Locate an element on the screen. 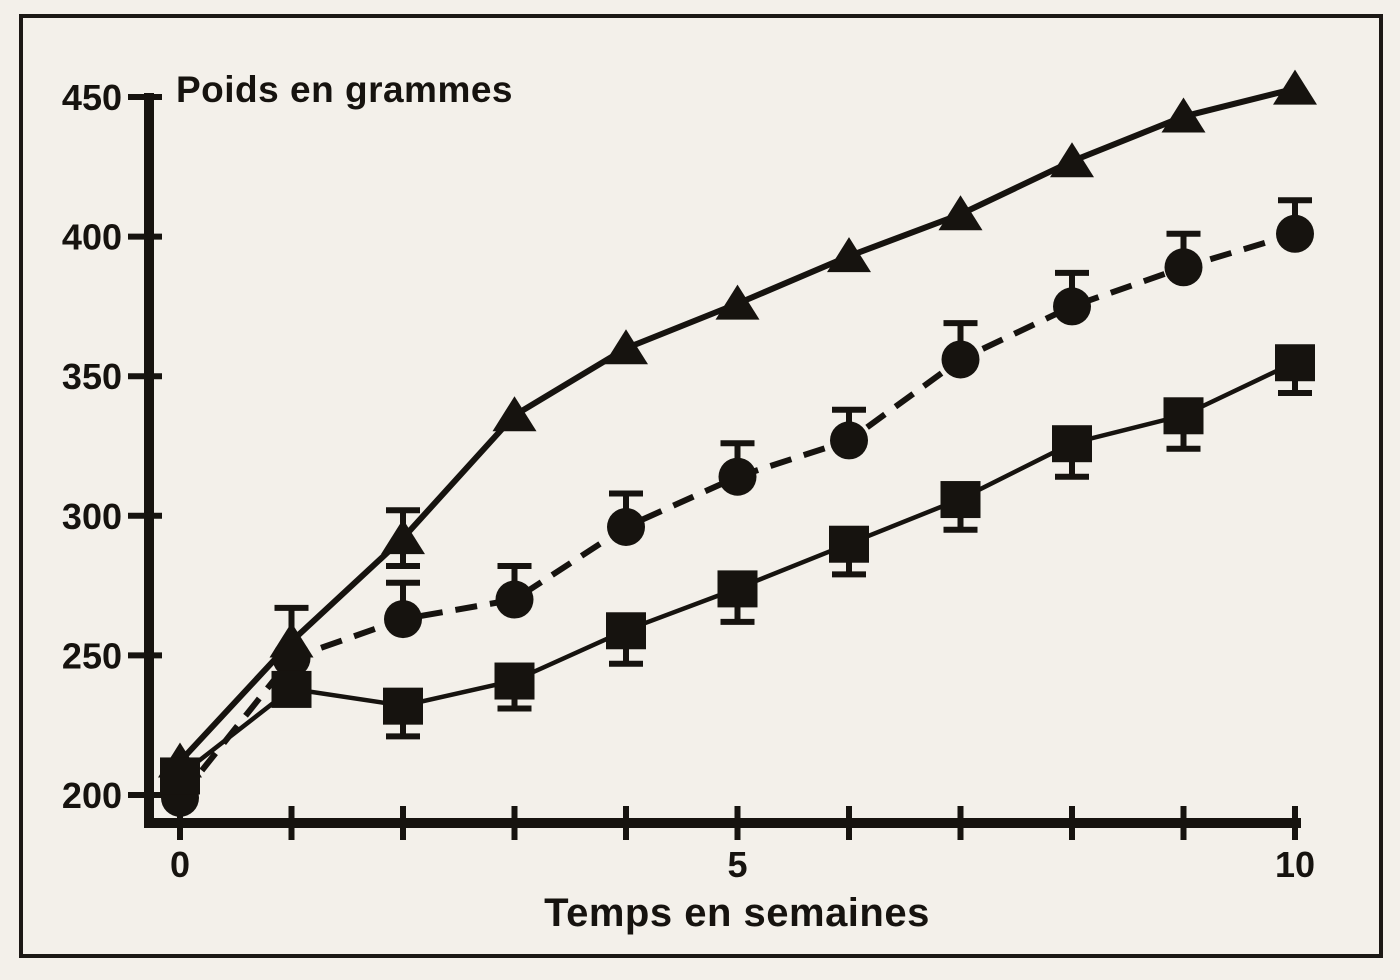 The image size is (1400, 980). y-tick-label: 450 is located at coordinates (92, 97).